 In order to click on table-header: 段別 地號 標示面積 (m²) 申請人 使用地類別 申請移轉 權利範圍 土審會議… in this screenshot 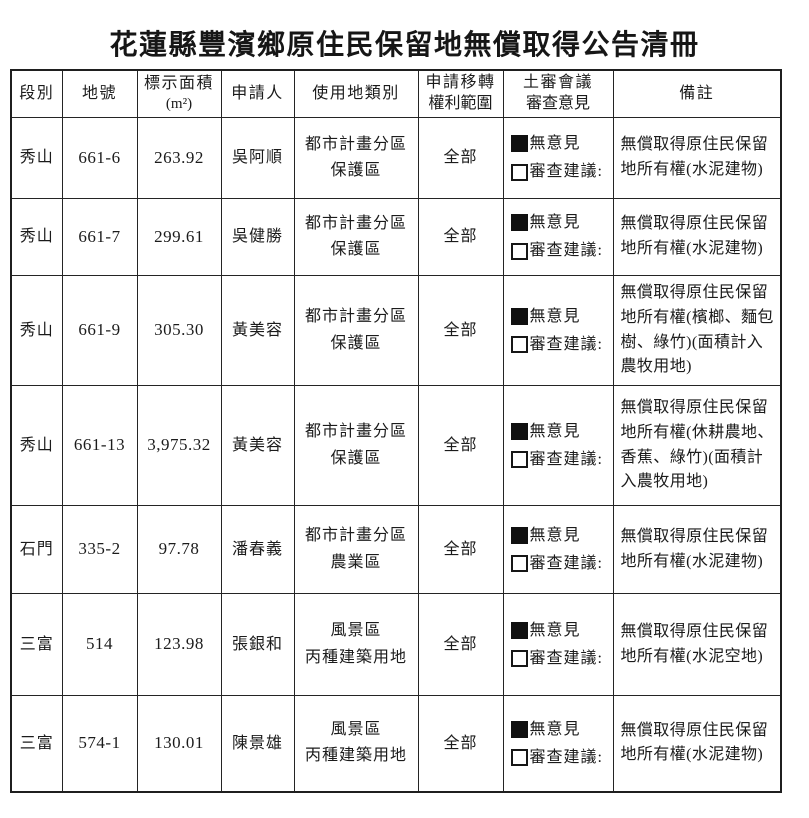, I will do `click(396, 93)`.